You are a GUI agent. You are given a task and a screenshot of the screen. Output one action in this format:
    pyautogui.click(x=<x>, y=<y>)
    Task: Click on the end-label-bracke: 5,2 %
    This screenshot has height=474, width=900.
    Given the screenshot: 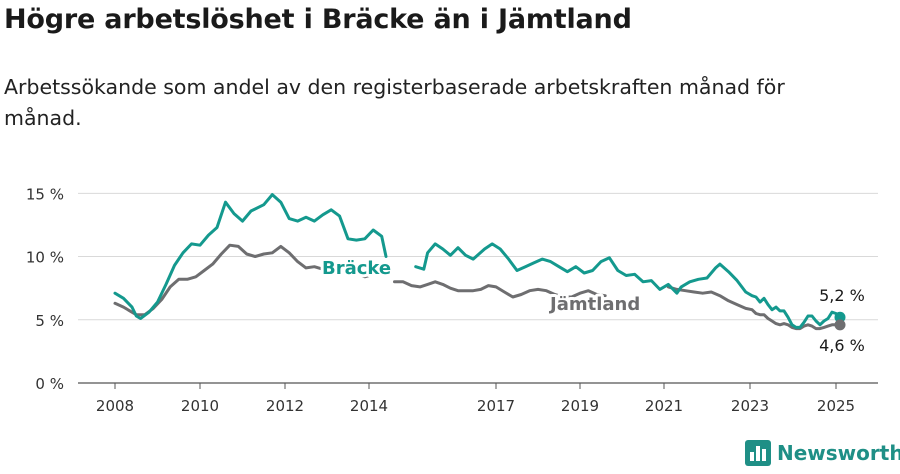 What is the action you would take?
    pyautogui.click(x=842, y=295)
    